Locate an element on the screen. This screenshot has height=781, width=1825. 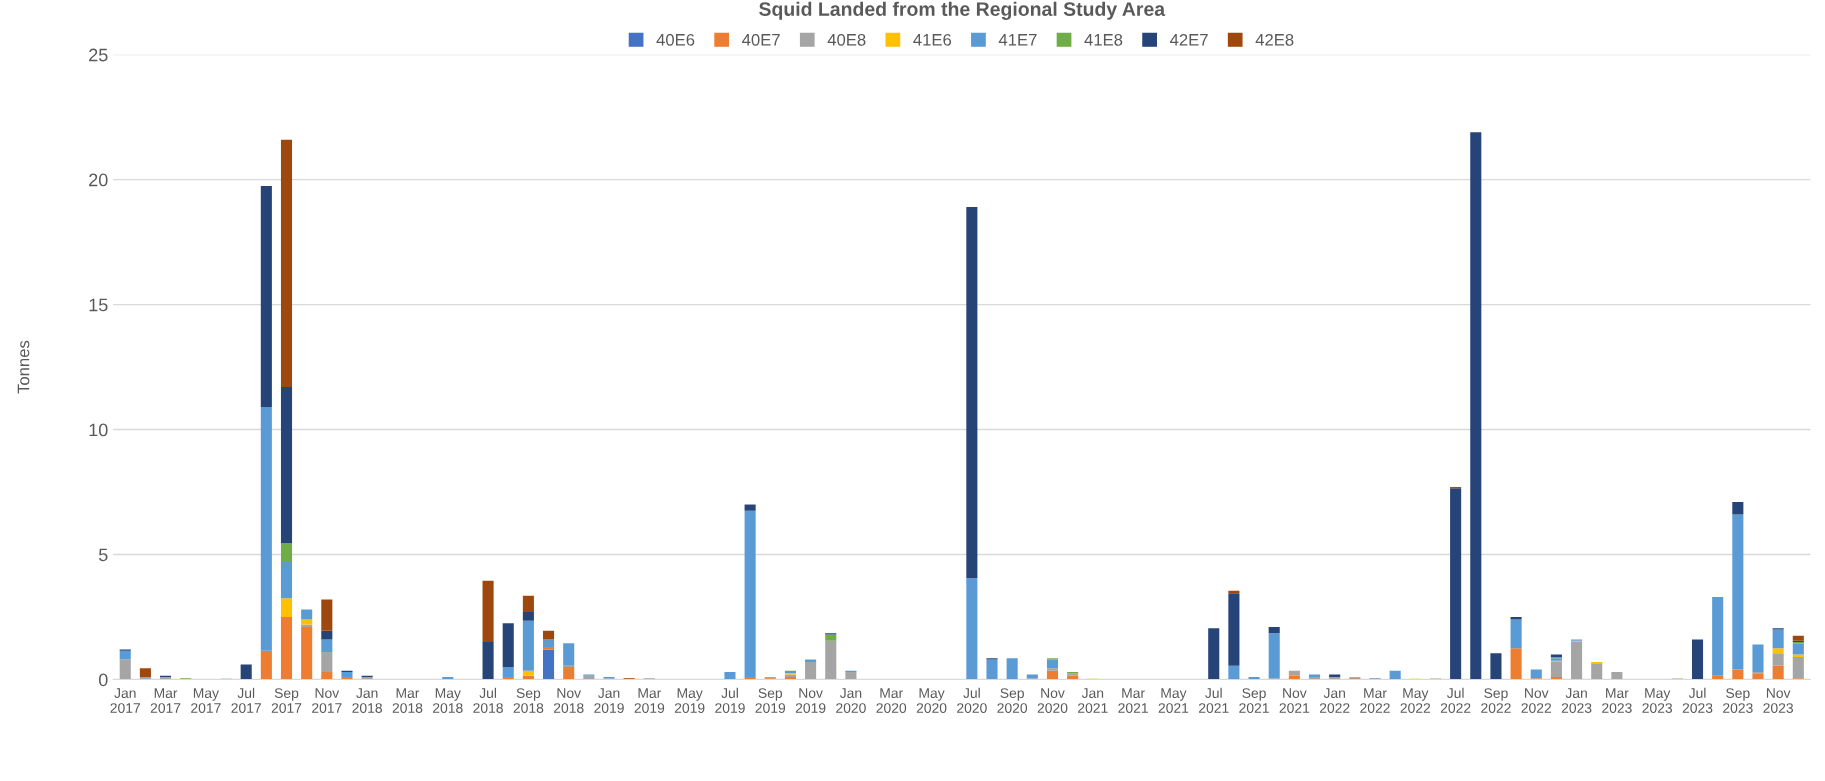
x-tick-label: Jul 2018 is located at coordinates (488, 700).